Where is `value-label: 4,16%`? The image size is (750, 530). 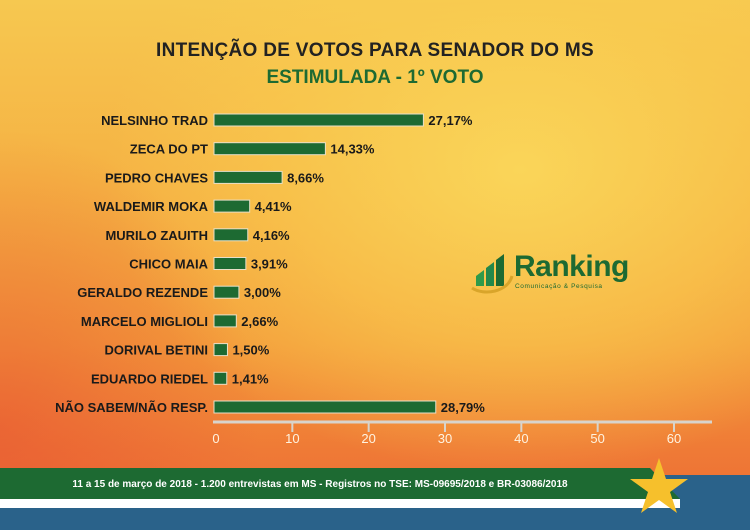 value-label: 4,16% is located at coordinates (271, 235).